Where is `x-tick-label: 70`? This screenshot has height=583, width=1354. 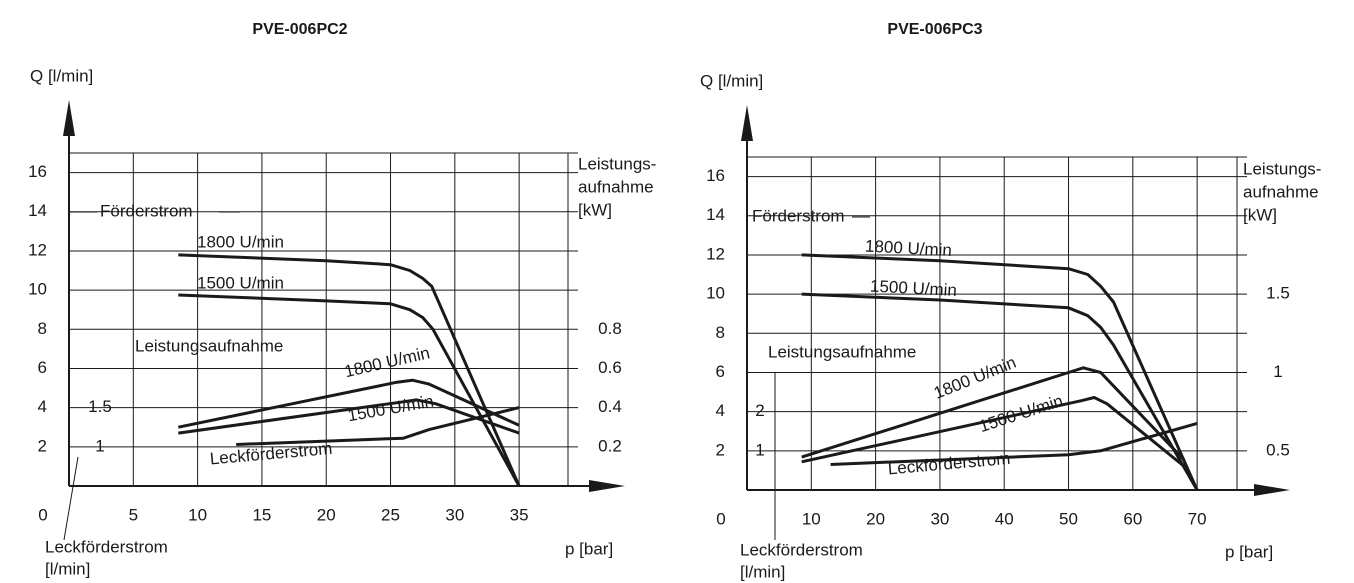
x-tick-label: 70 is located at coordinates (1197, 518).